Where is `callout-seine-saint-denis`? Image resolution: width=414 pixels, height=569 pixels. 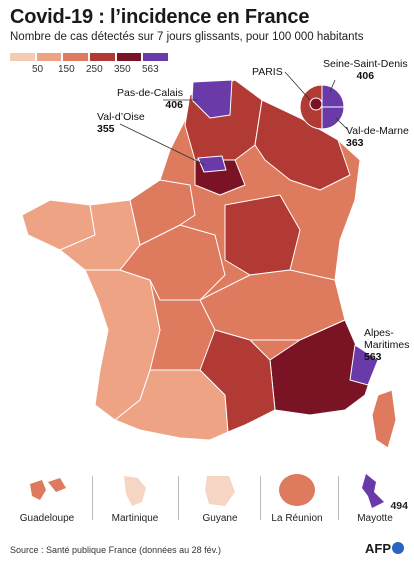 callout-seine-saint-denis is located at coordinates (332, 86).